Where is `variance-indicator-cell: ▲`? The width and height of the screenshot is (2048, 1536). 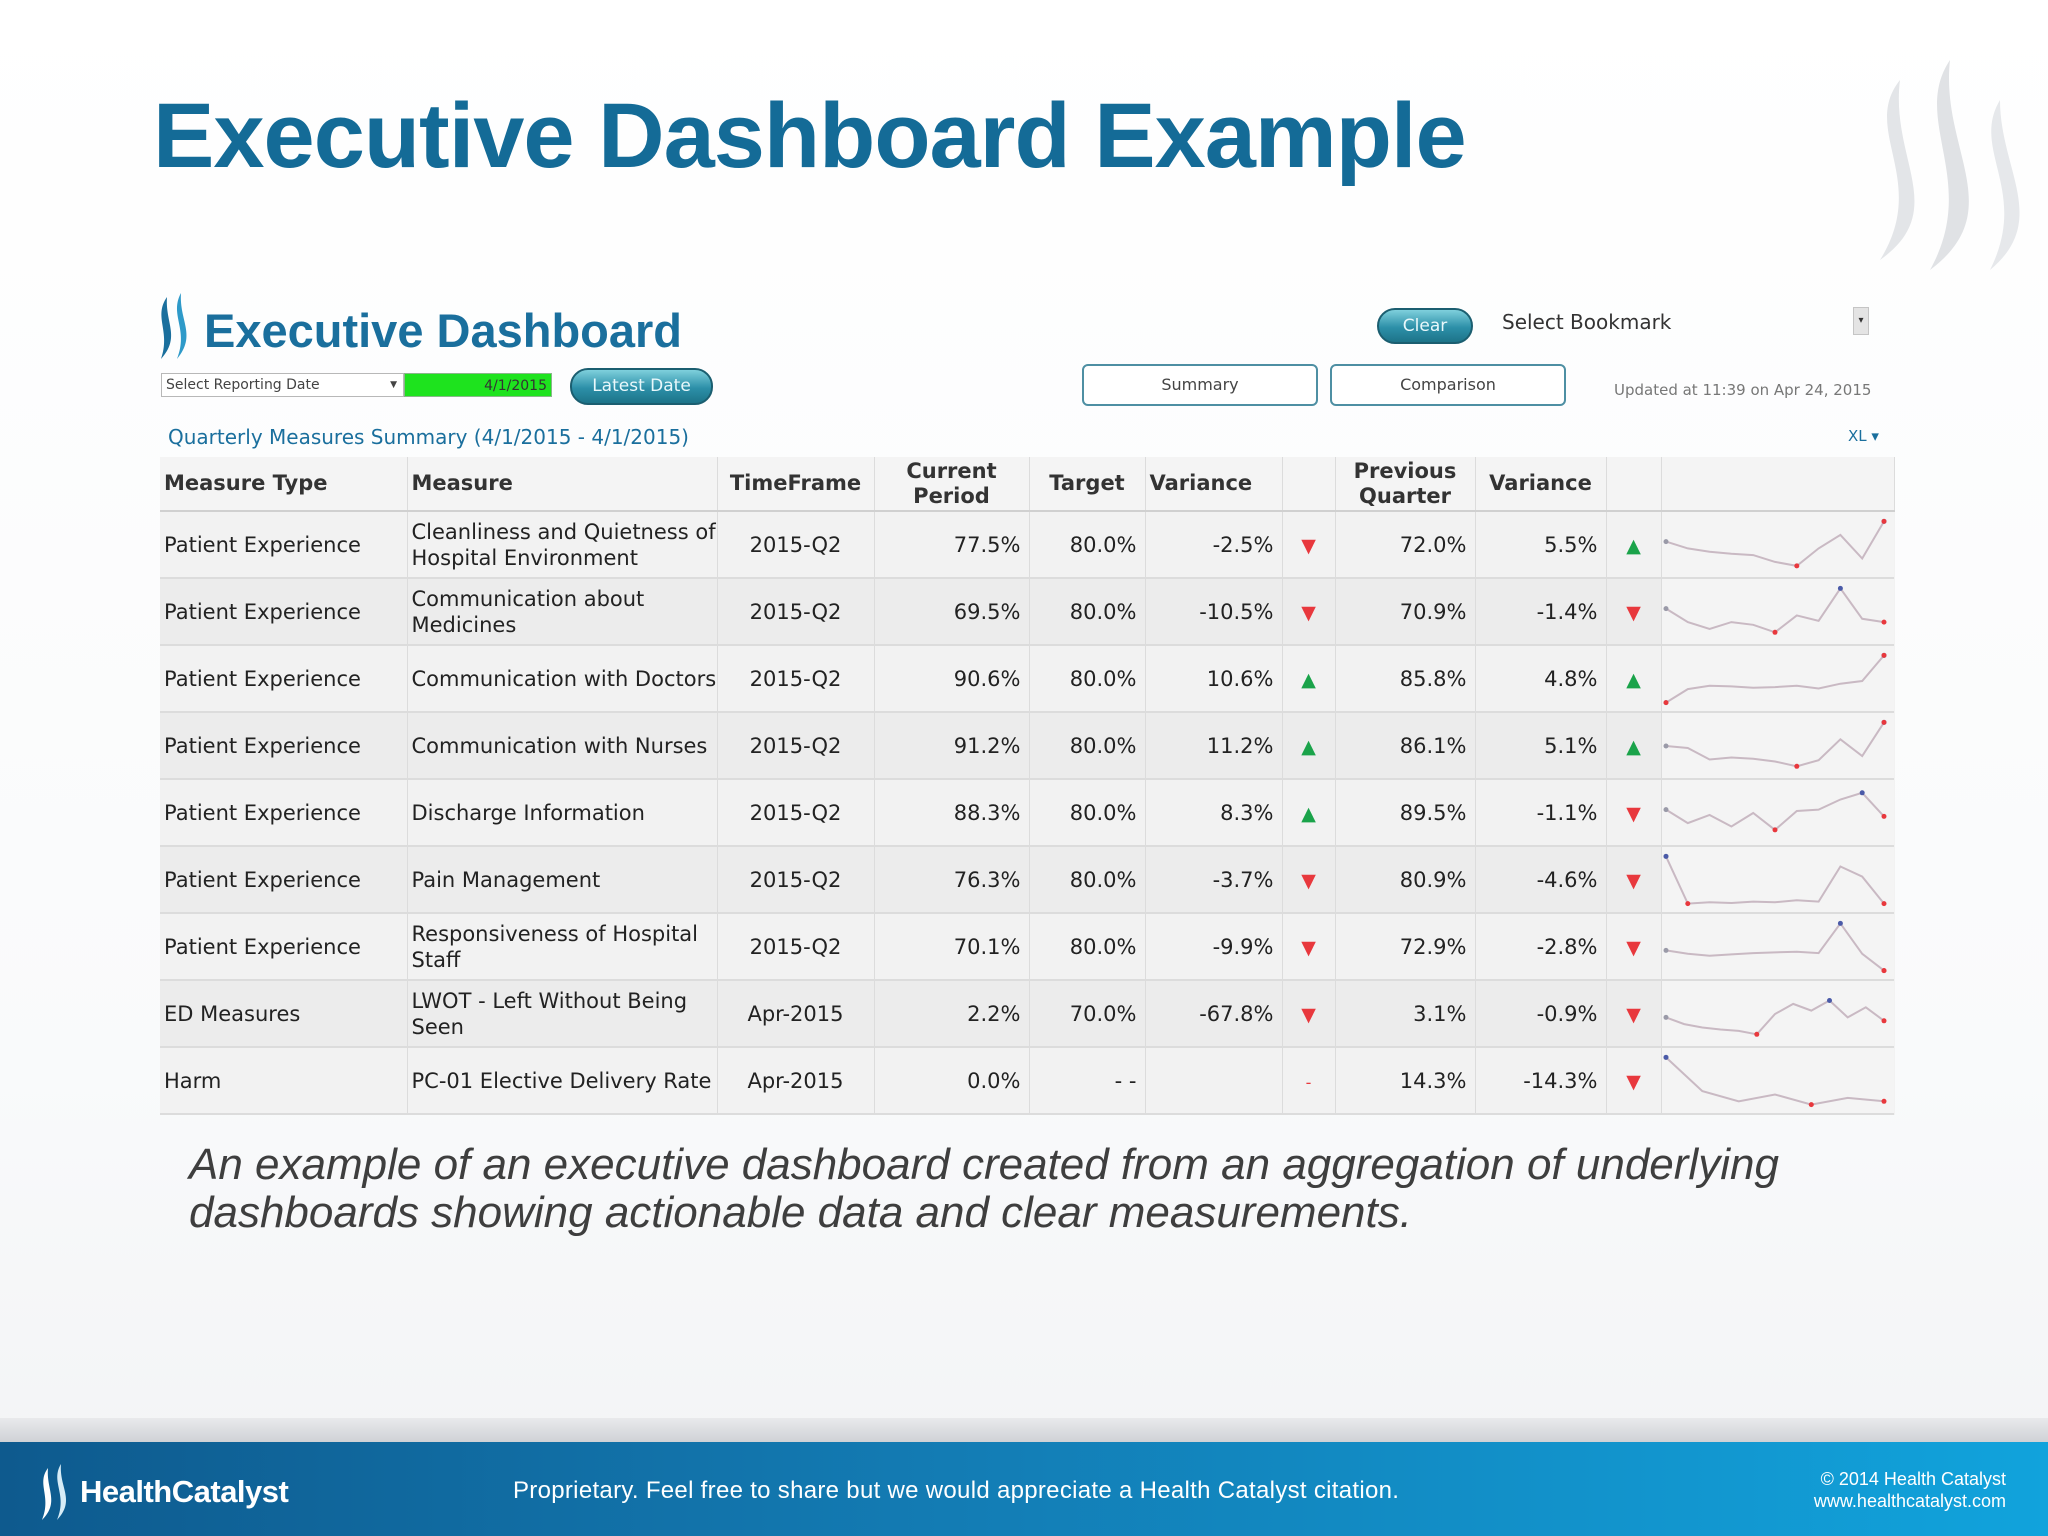 variance-indicator-cell: ▲ is located at coordinates (1309, 746).